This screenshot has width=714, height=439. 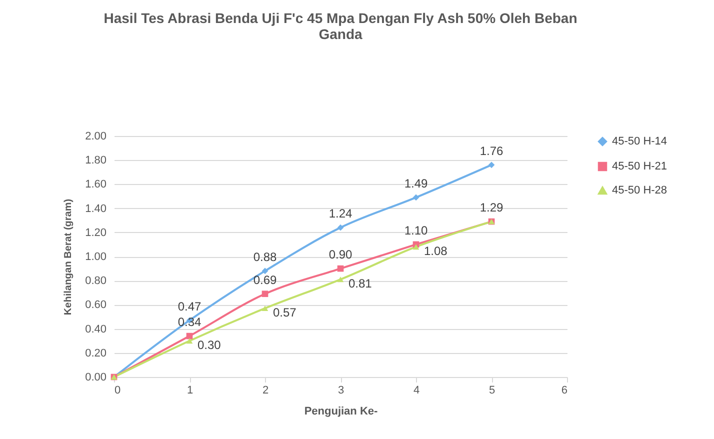 What do you see at coordinates (190, 306) in the screenshot?
I see `data-label: 0.47` at bounding box center [190, 306].